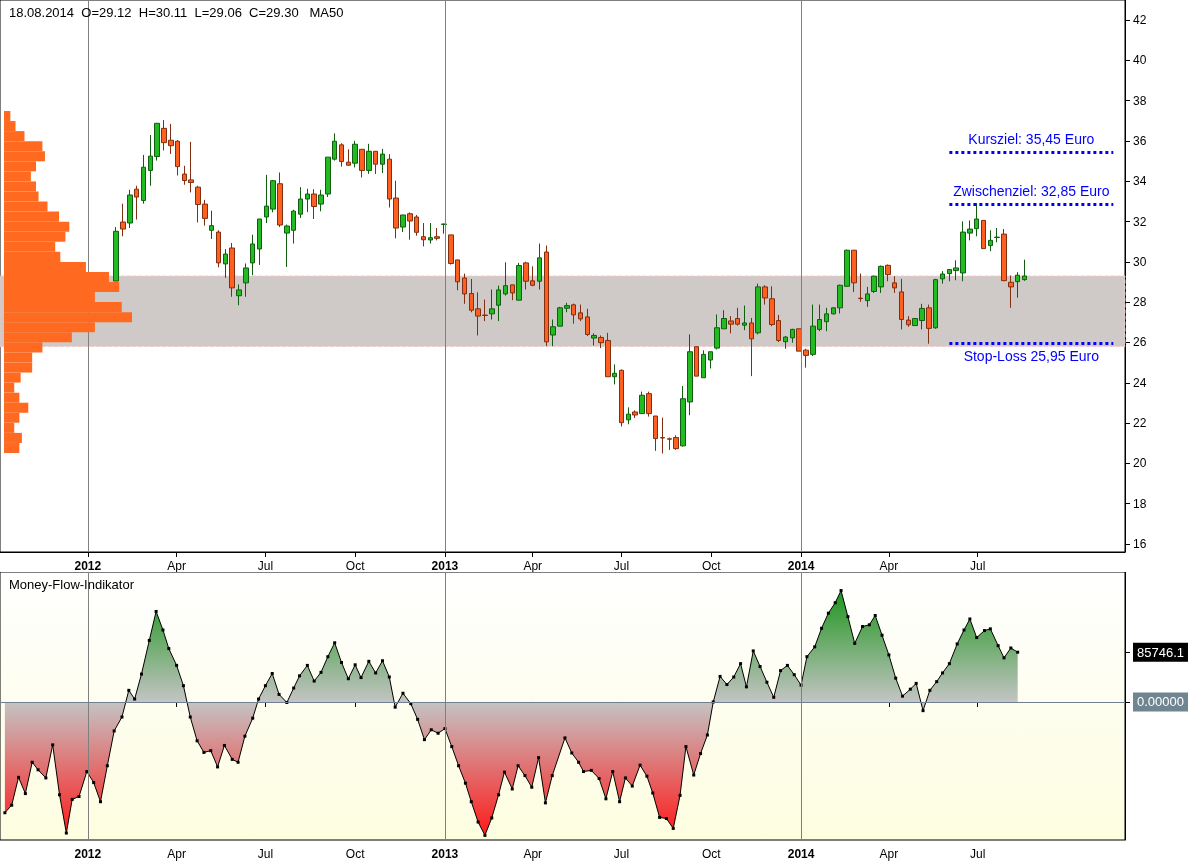 The height and width of the screenshot is (868, 1194). What do you see at coordinates (1031, 139) in the screenshot?
I see `ref-line-label: Kursziel: 35,45 Euro` at bounding box center [1031, 139].